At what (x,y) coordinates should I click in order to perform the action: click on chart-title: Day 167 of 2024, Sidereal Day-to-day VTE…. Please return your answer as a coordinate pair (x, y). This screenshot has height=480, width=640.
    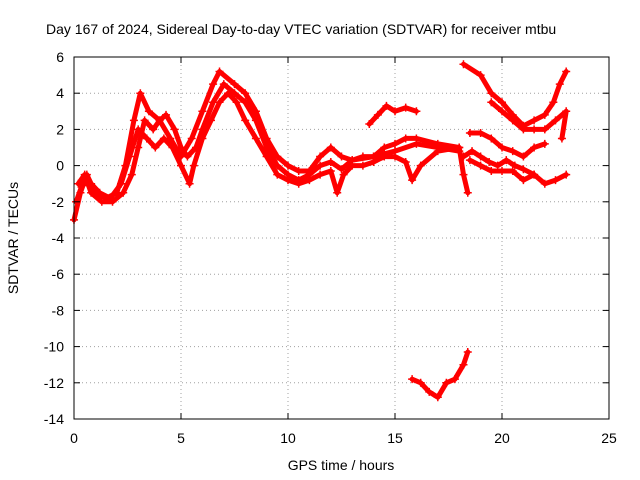
    Looking at the image, I should click on (301, 29).